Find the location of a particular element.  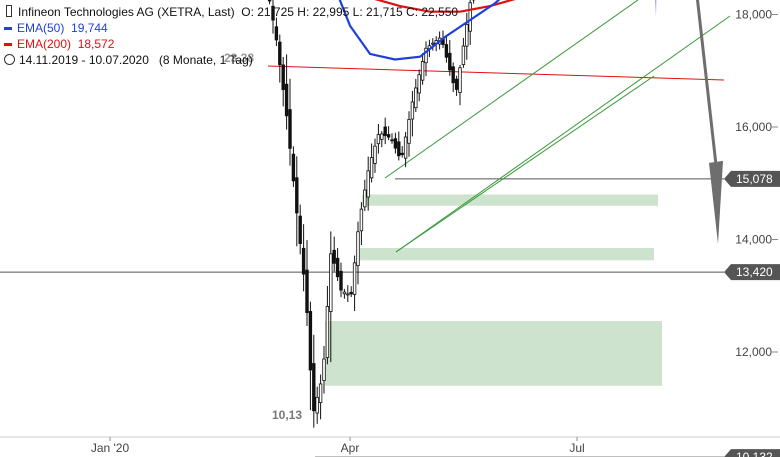

ema200-value: 18,572 is located at coordinates (96, 44).